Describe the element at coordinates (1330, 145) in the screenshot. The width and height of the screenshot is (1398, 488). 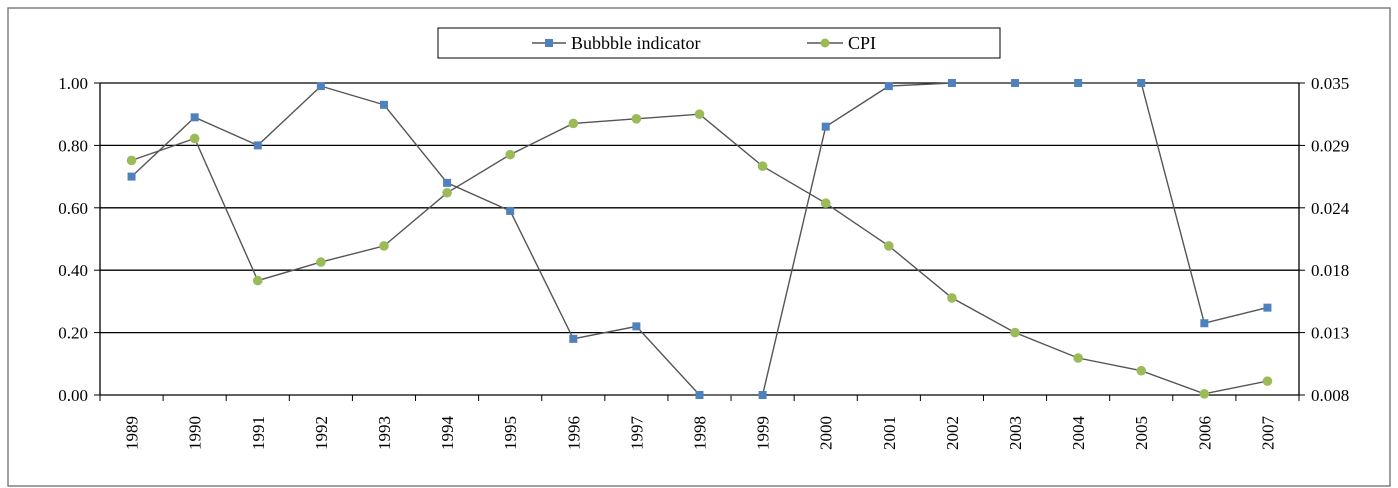
I see `right-tick-label: 0.029` at that location.